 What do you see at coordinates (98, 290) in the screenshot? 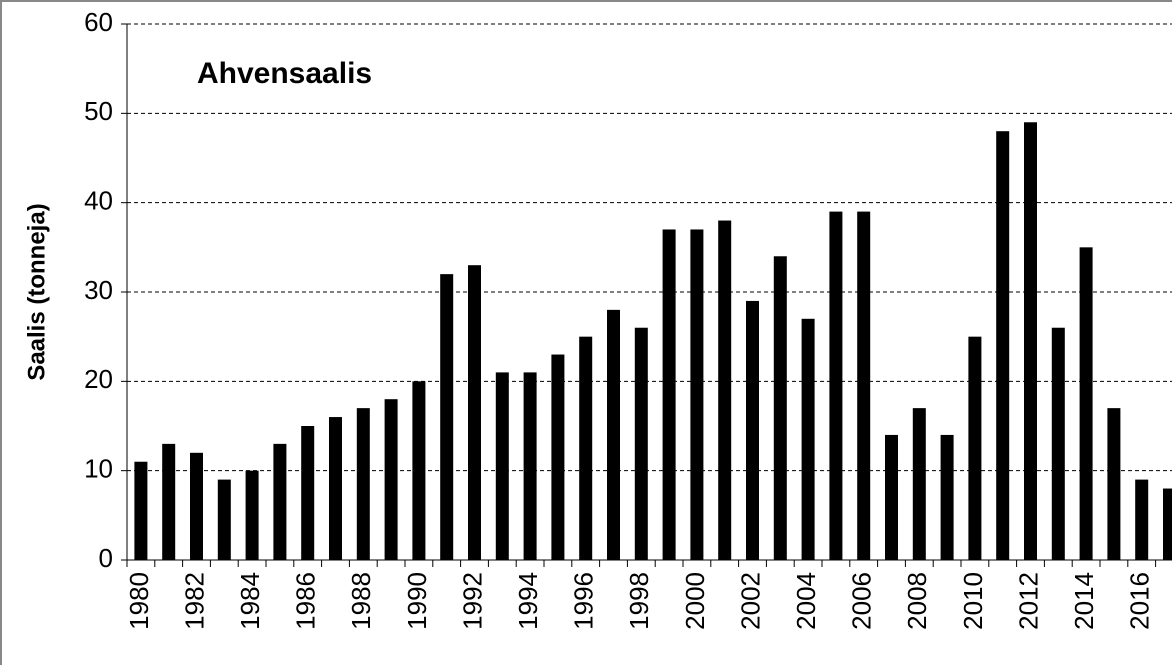
I see `y-tick-label: 30` at bounding box center [98, 290].